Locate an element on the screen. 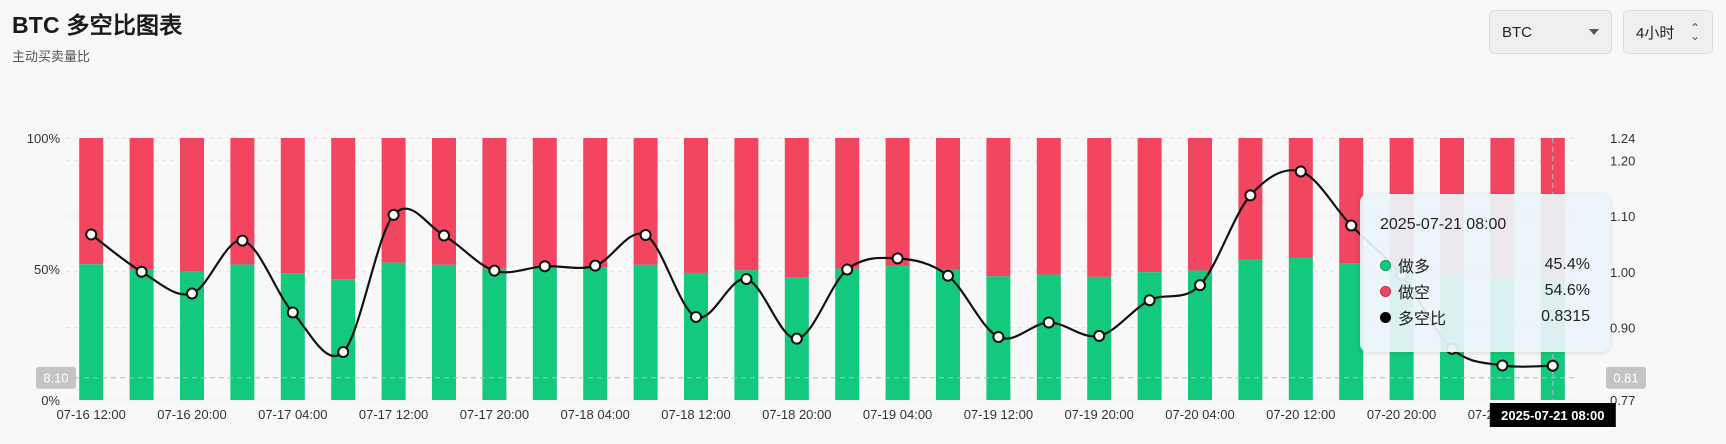 Image resolution: width=1726 pixels, height=444 pixels. right-axis-tick-label: 0.77 is located at coordinates (1622, 400).